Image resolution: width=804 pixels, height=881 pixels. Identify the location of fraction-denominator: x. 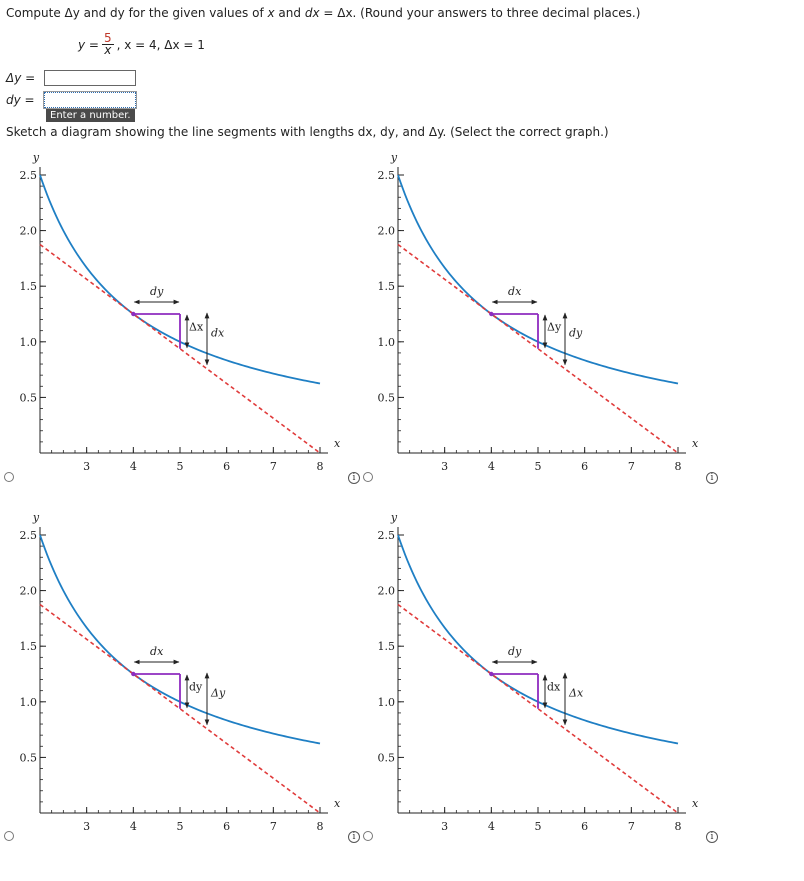
(108, 50).